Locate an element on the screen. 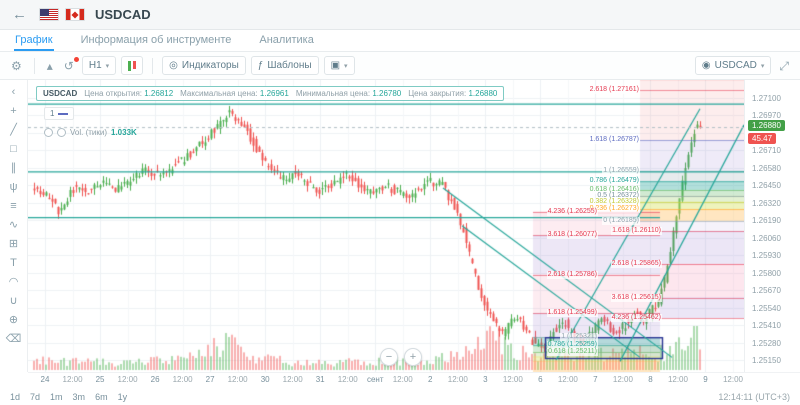 This screenshot has width=800, height=405. ma-line-sample is located at coordinates (63, 113).